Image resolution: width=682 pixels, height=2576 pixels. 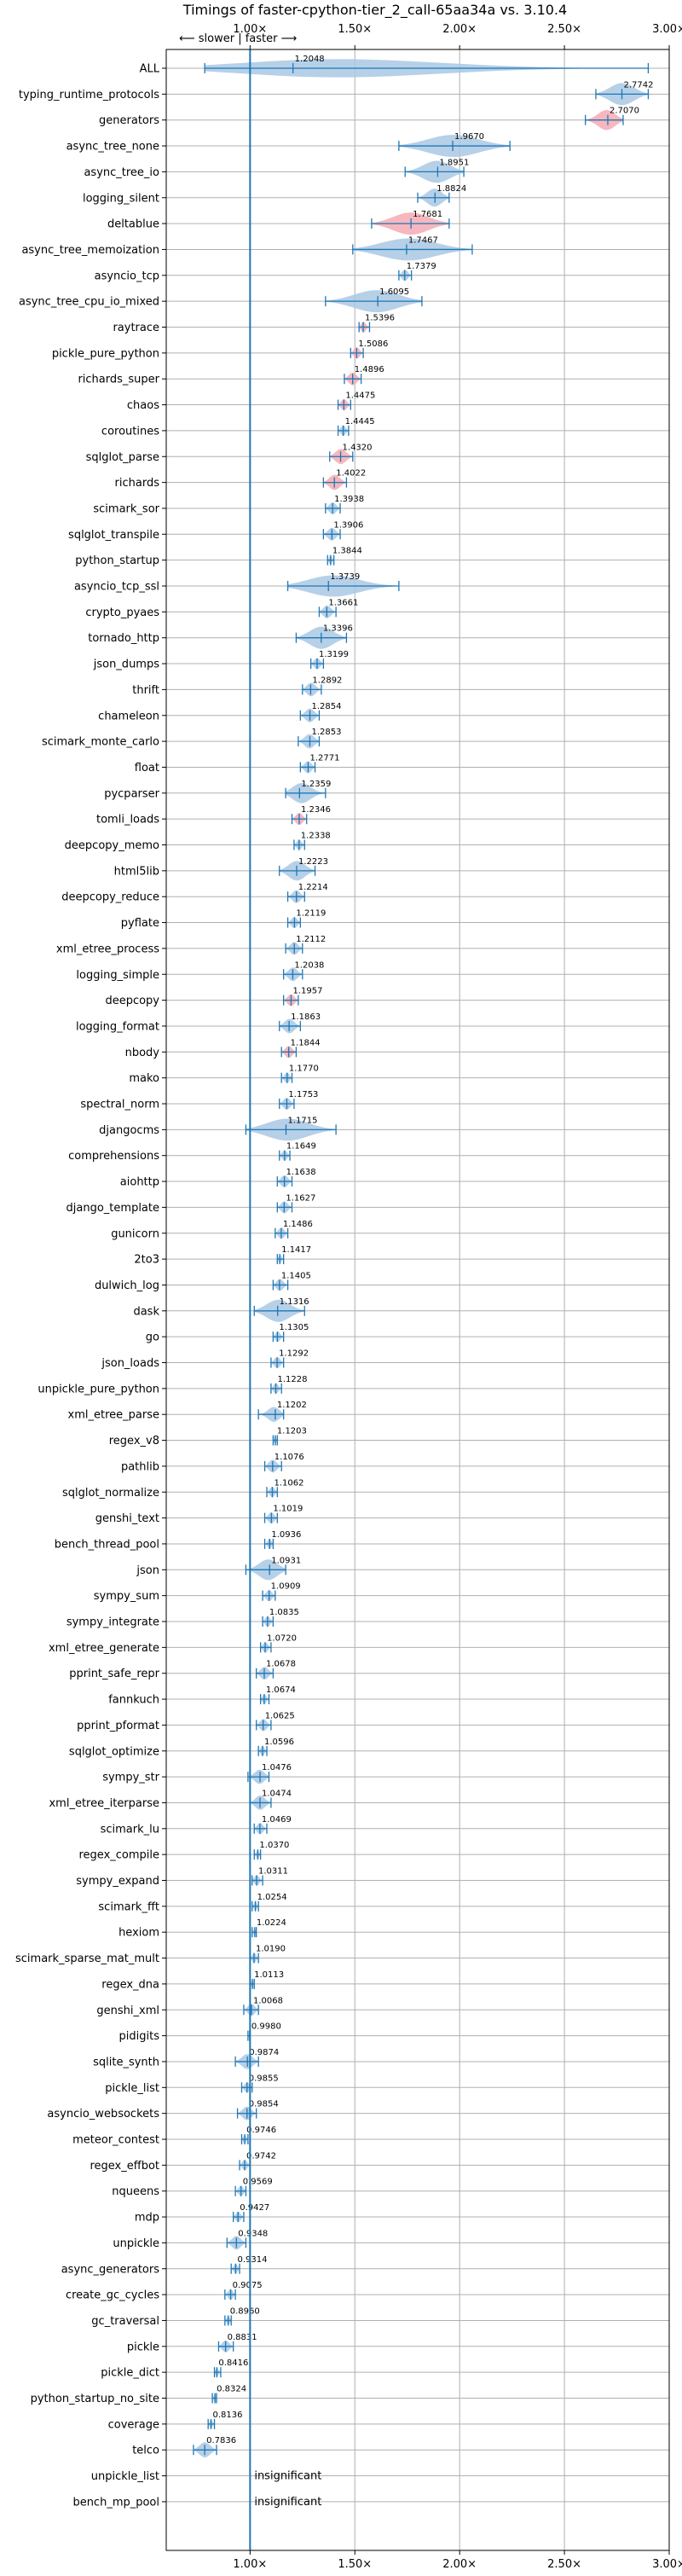 What do you see at coordinates (89, 302) in the screenshot?
I see `y-tick-label: async_tree_cpu_io_mixed` at bounding box center [89, 302].